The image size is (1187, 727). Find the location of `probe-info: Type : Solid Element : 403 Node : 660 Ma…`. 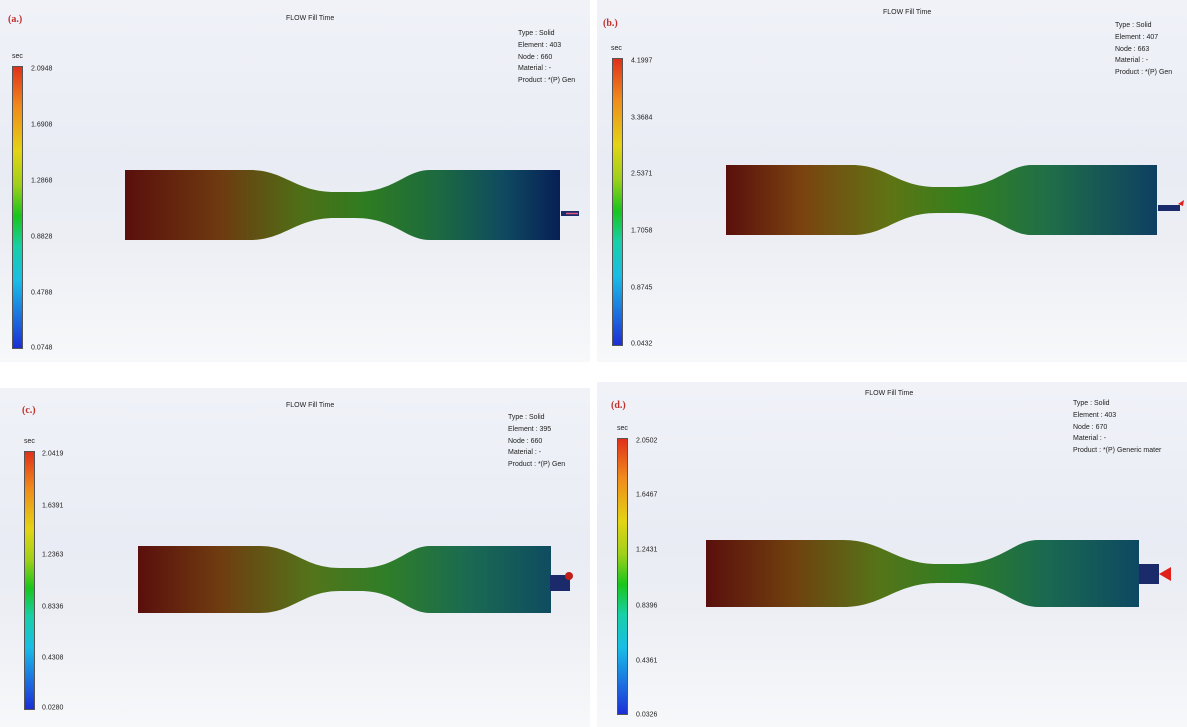

probe-info: Type : Solid Element : 403 Node : 660 Ma… is located at coordinates (546, 57).